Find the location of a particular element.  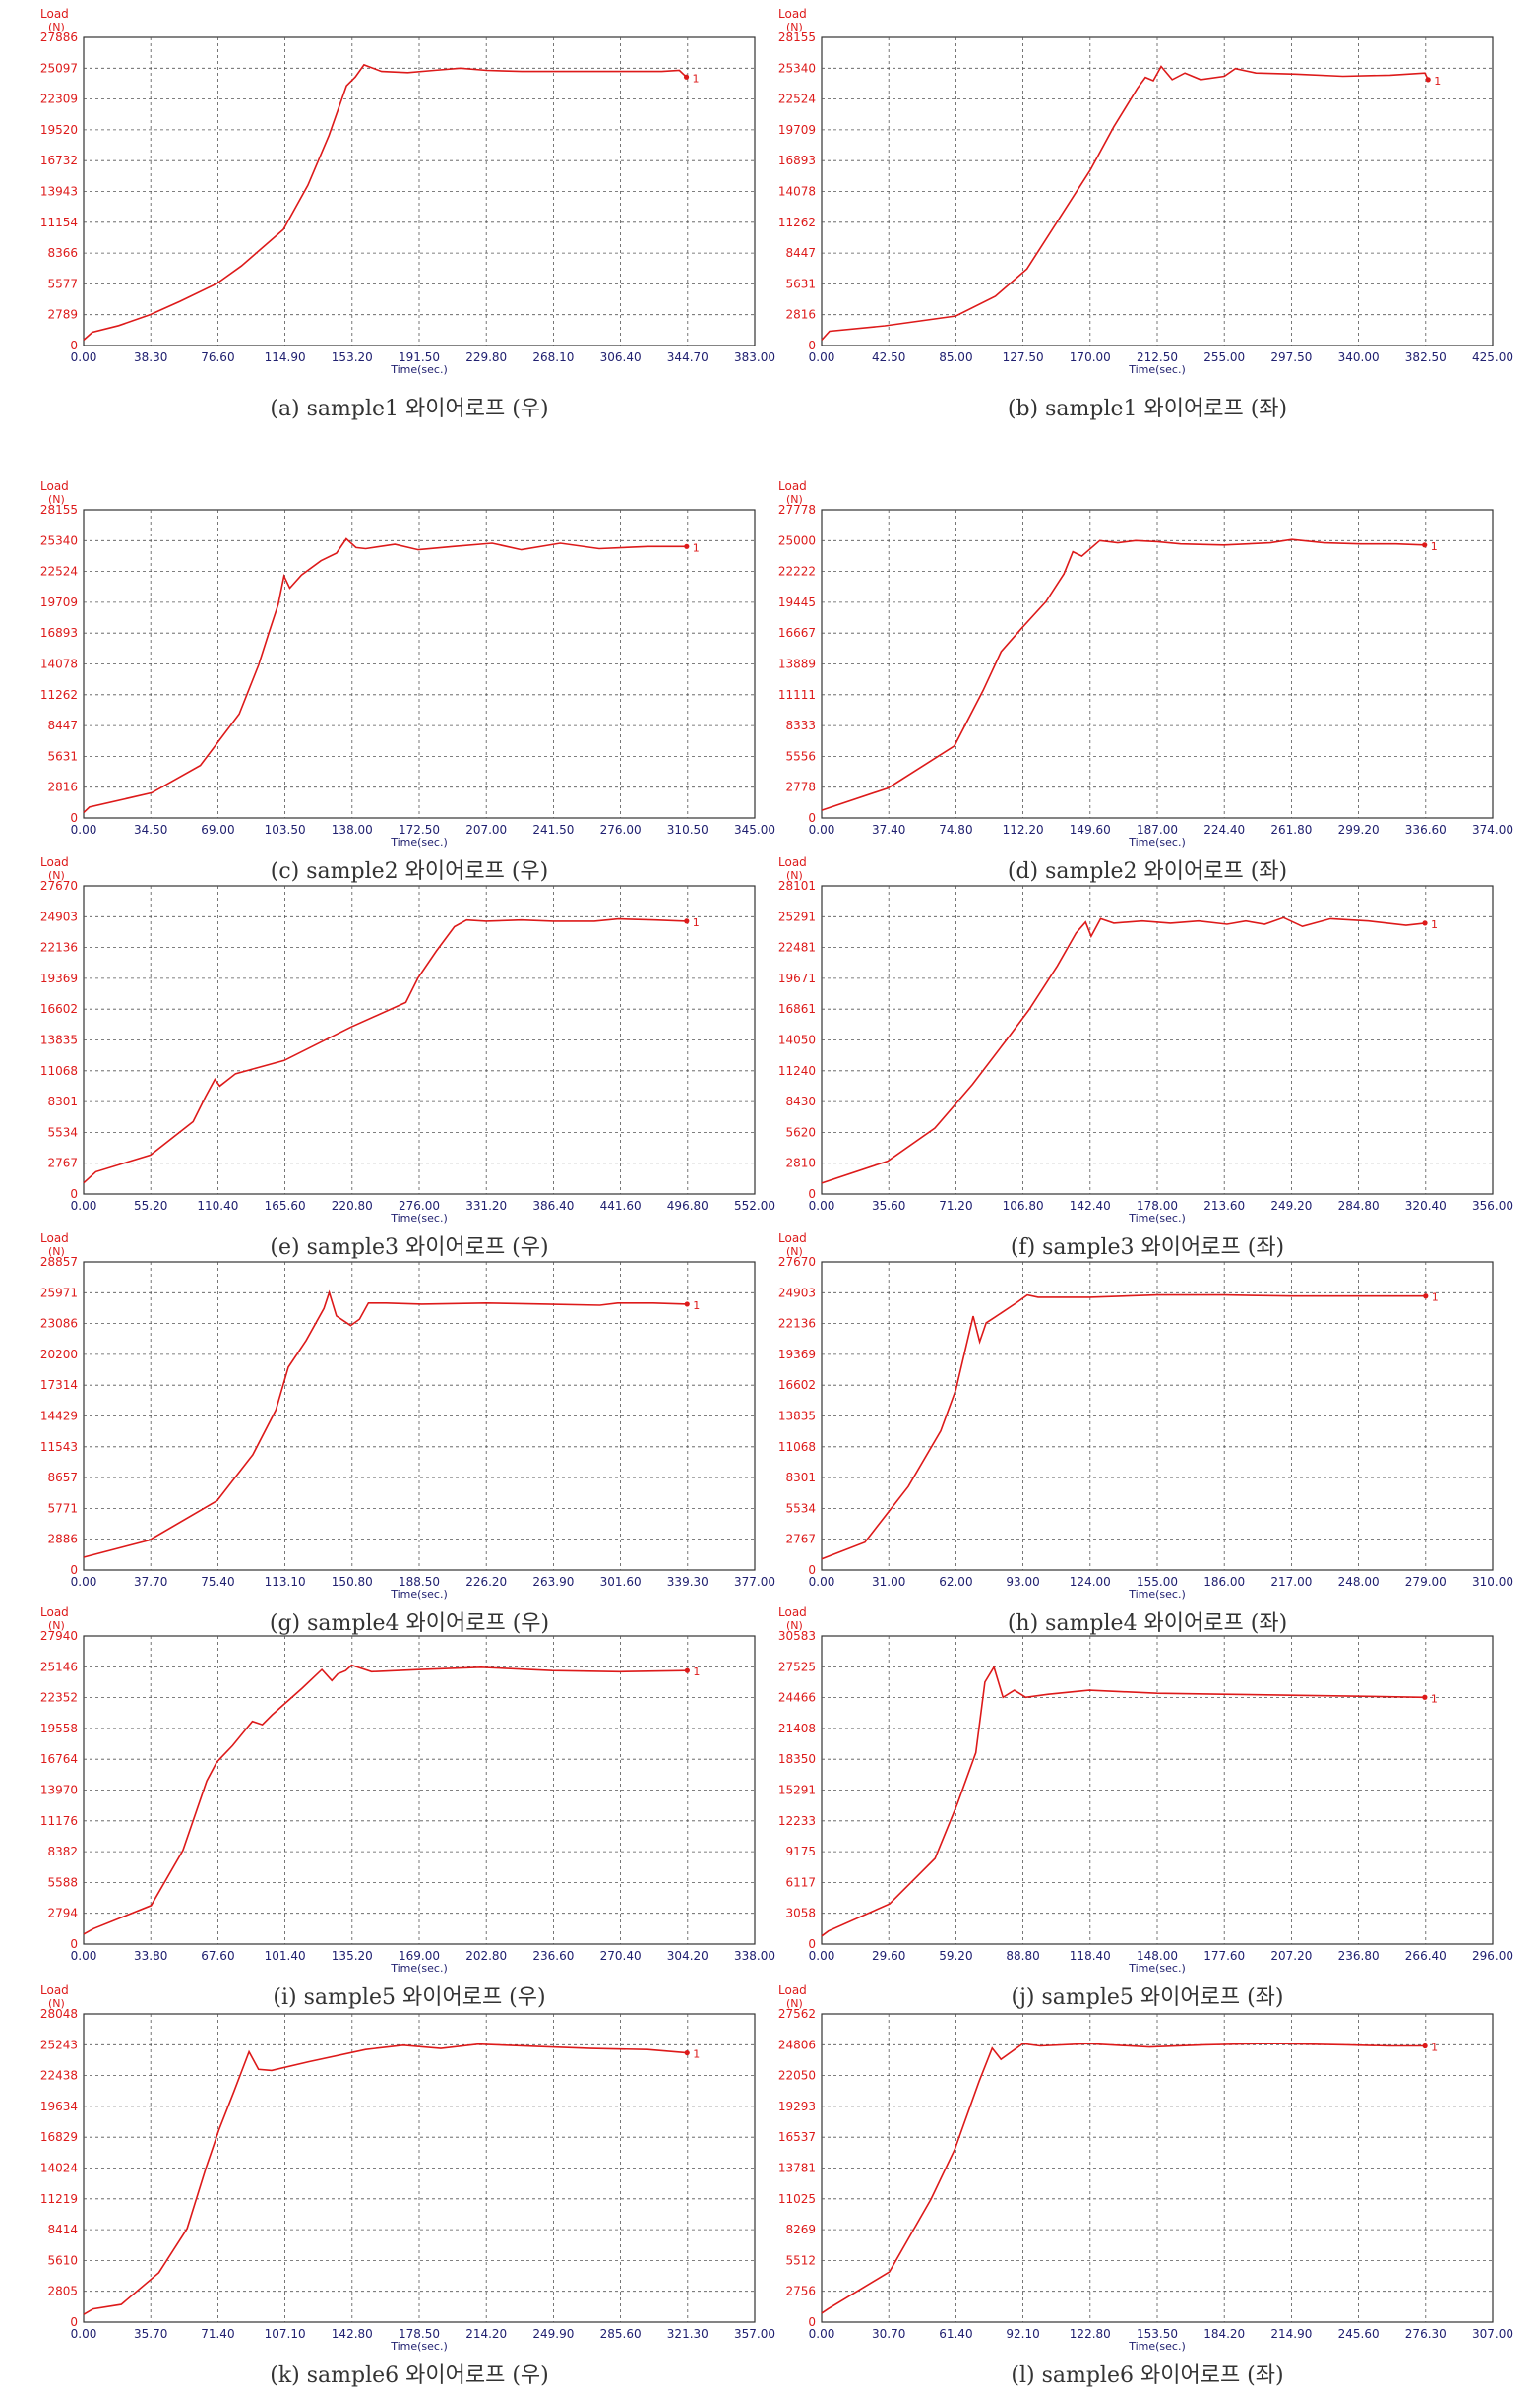

y-tick-label: 2789 is located at coordinates (62, 315).